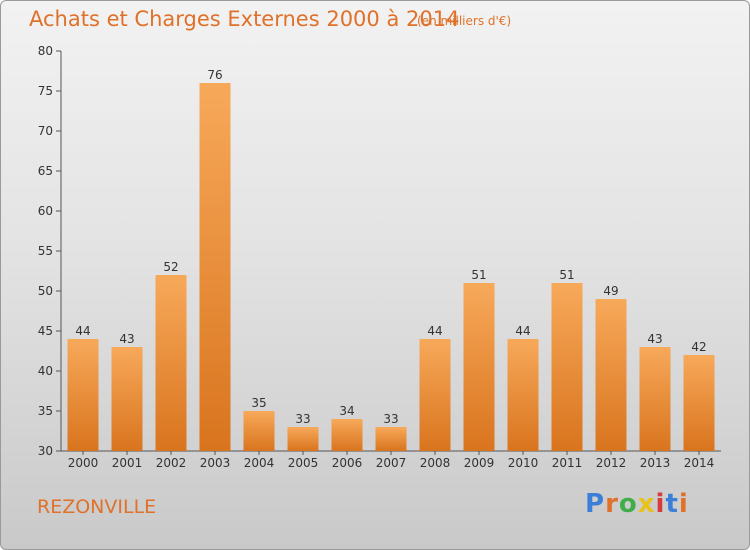  Describe the element at coordinates (171, 463) in the screenshot. I see `x-tick-label: 2002` at that location.